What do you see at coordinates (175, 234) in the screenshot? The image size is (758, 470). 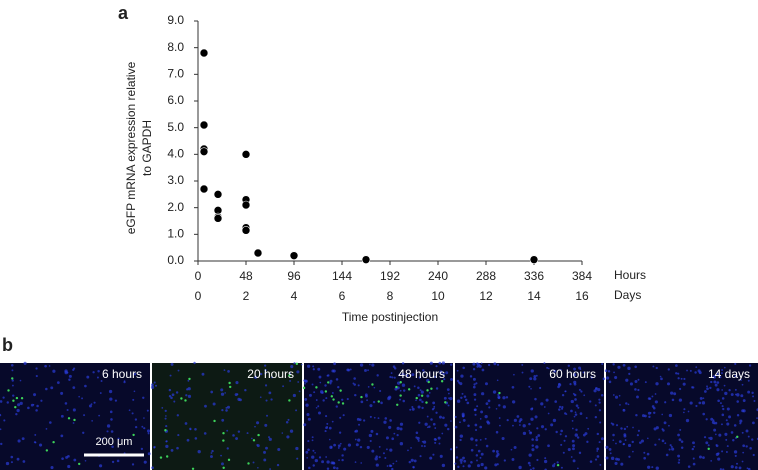 I see `y-tick-label: 1.0` at bounding box center [175, 234].